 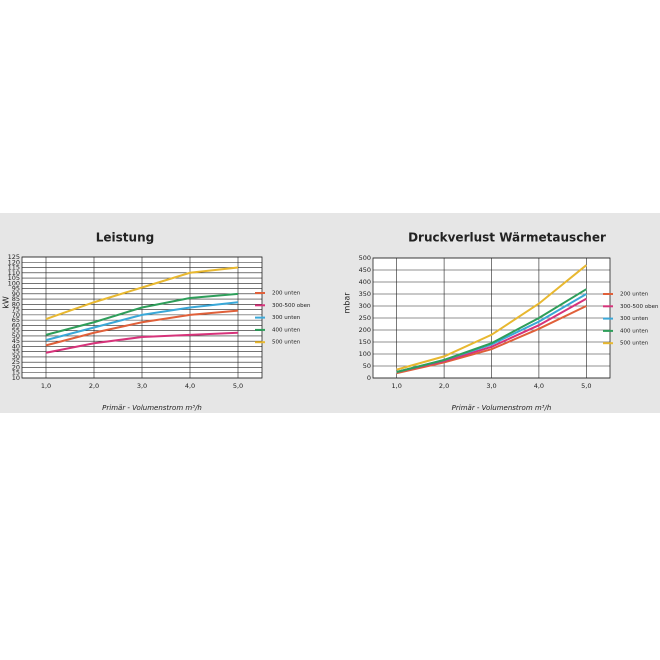 What do you see at coordinates (16, 357) in the screenshot?
I see `y-tick-label: 30` at bounding box center [16, 357].